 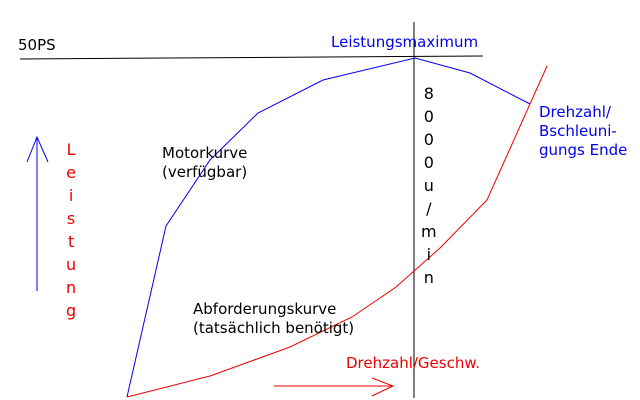 What do you see at coordinates (583, 131) in the screenshot?
I see `speed-end-label: Drehzahl/ Bschleuni- gungs Ende` at bounding box center [583, 131].